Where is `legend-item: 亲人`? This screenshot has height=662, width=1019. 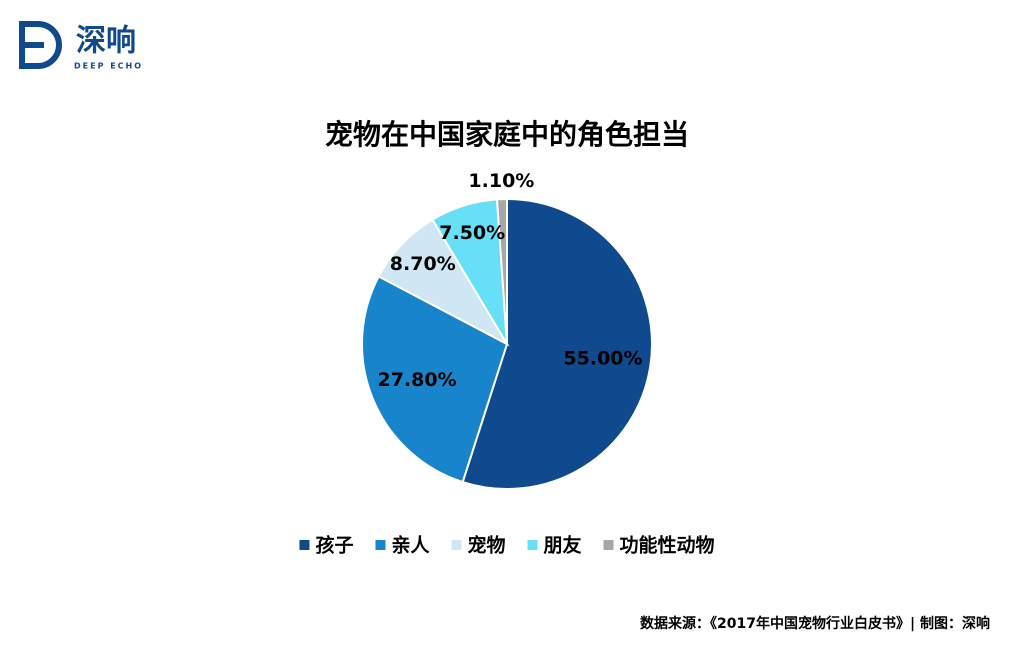 legend-item: 亲人 is located at coordinates (402, 545).